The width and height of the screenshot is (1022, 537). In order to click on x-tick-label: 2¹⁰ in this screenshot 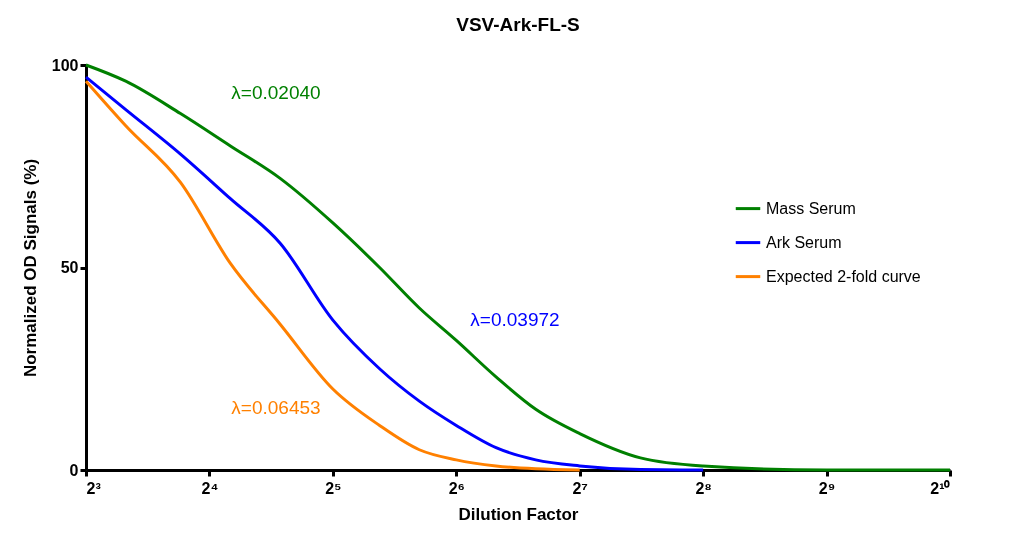, I will do `click(940, 488)`.